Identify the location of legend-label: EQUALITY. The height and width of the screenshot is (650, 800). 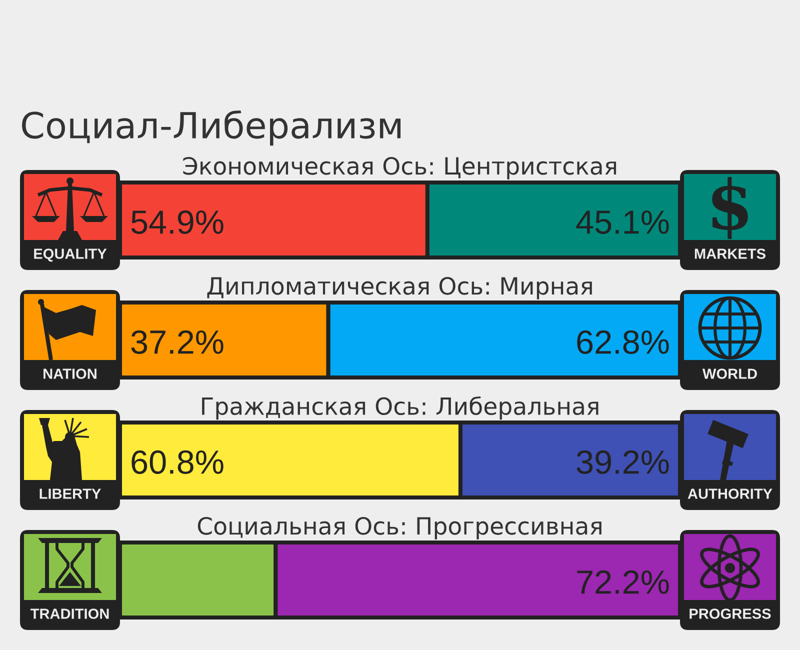
(70, 255).